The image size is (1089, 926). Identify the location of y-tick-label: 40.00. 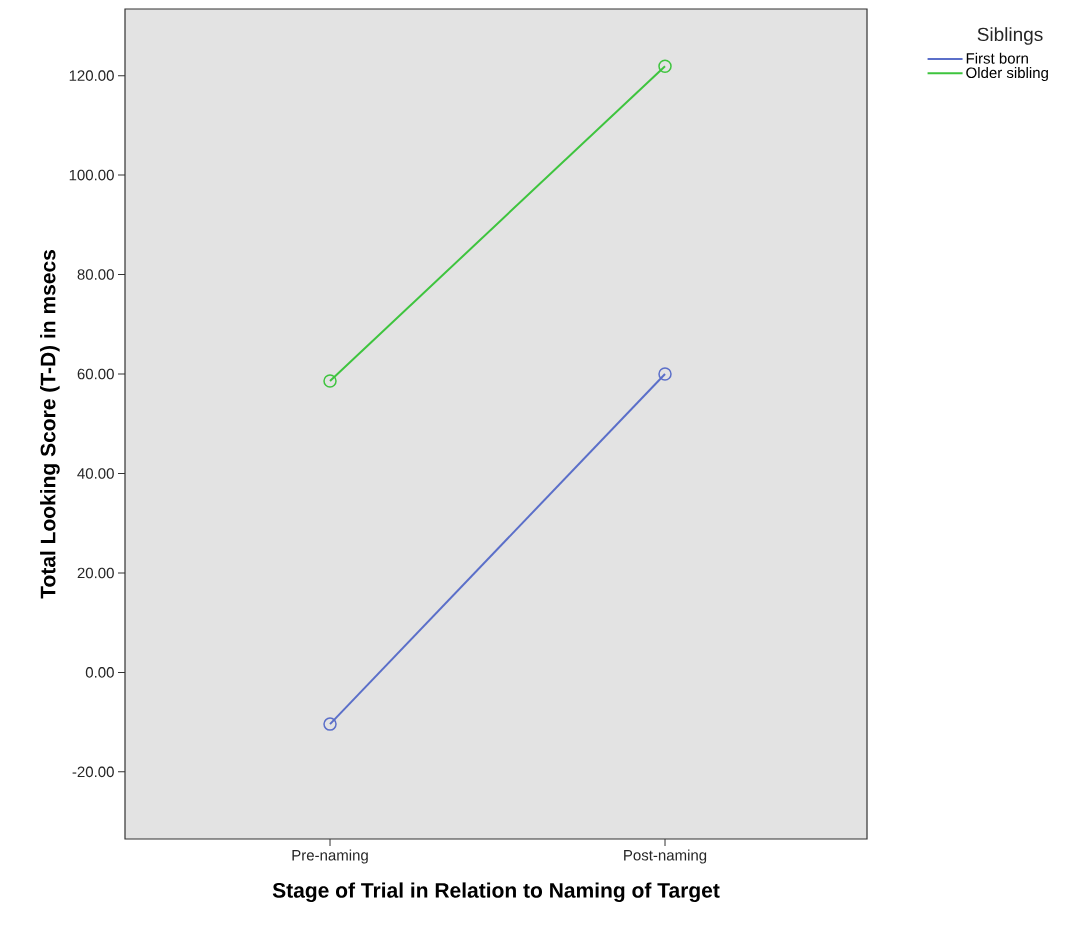
(95, 473).